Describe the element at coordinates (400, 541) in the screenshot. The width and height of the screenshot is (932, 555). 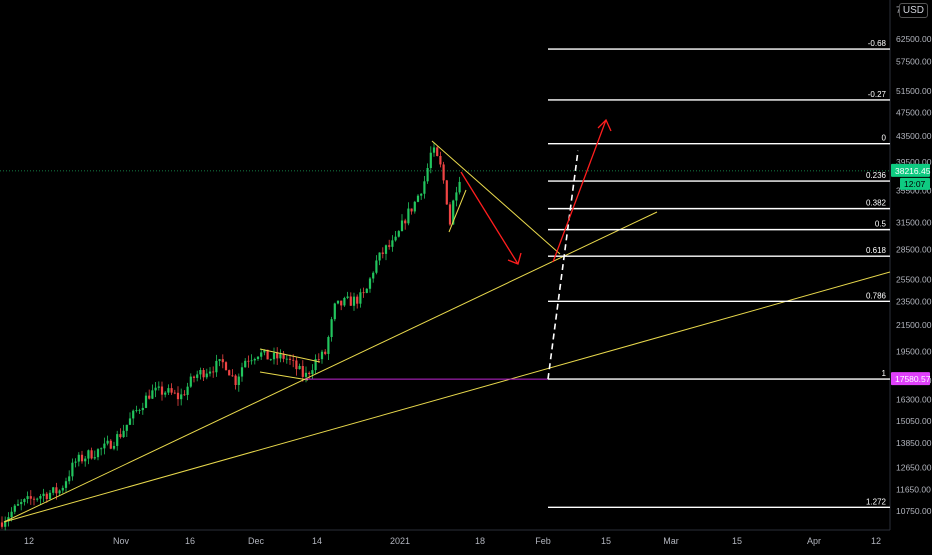
I see `x-tick-label: 2021` at that location.